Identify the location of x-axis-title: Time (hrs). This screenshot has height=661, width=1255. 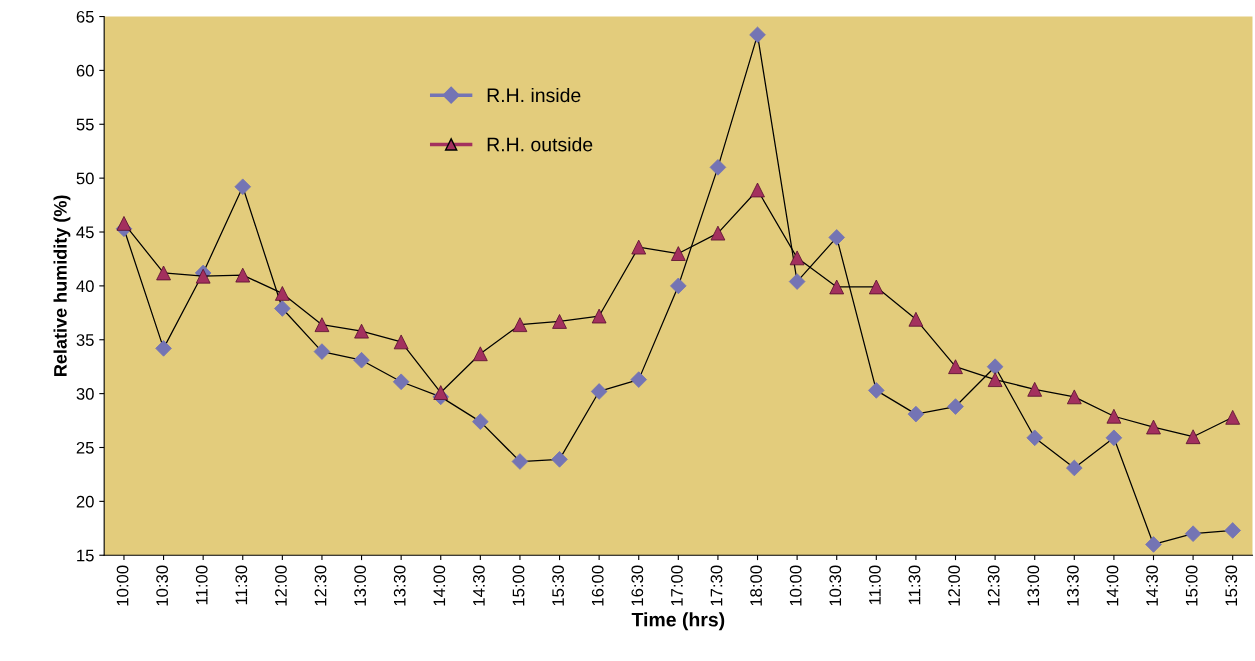
(678, 621).